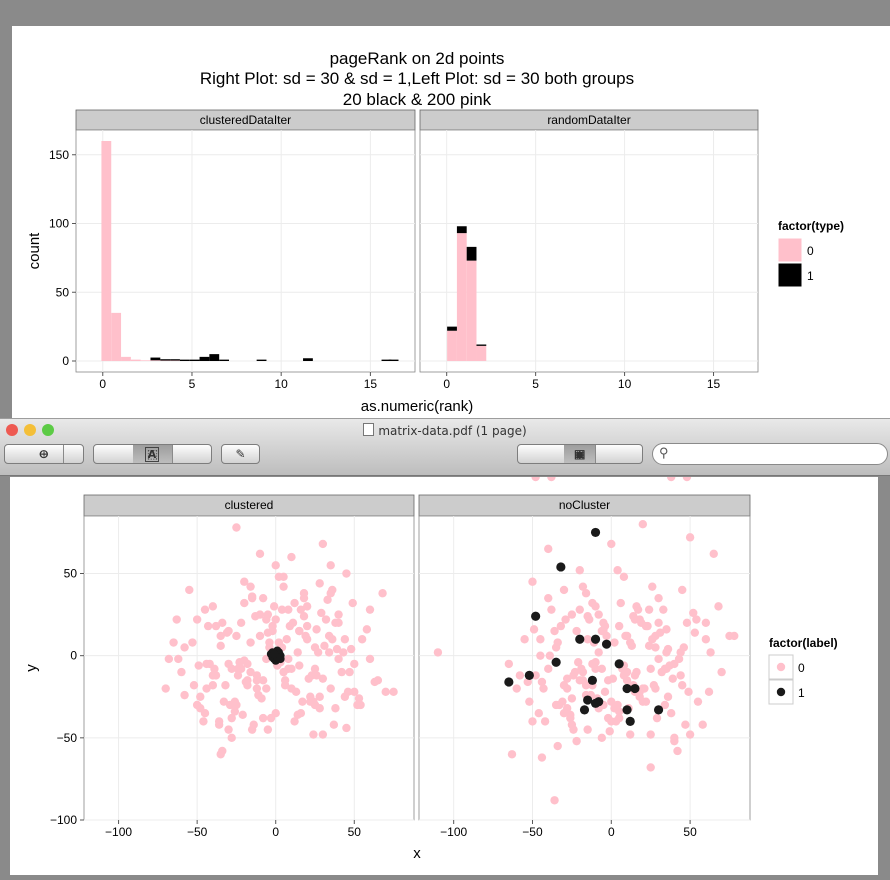 This screenshot has height=880, width=890. Describe the element at coordinates (452, 431) in the screenshot. I see `window-title-text: matrix-data.pdf (1 page)` at that location.